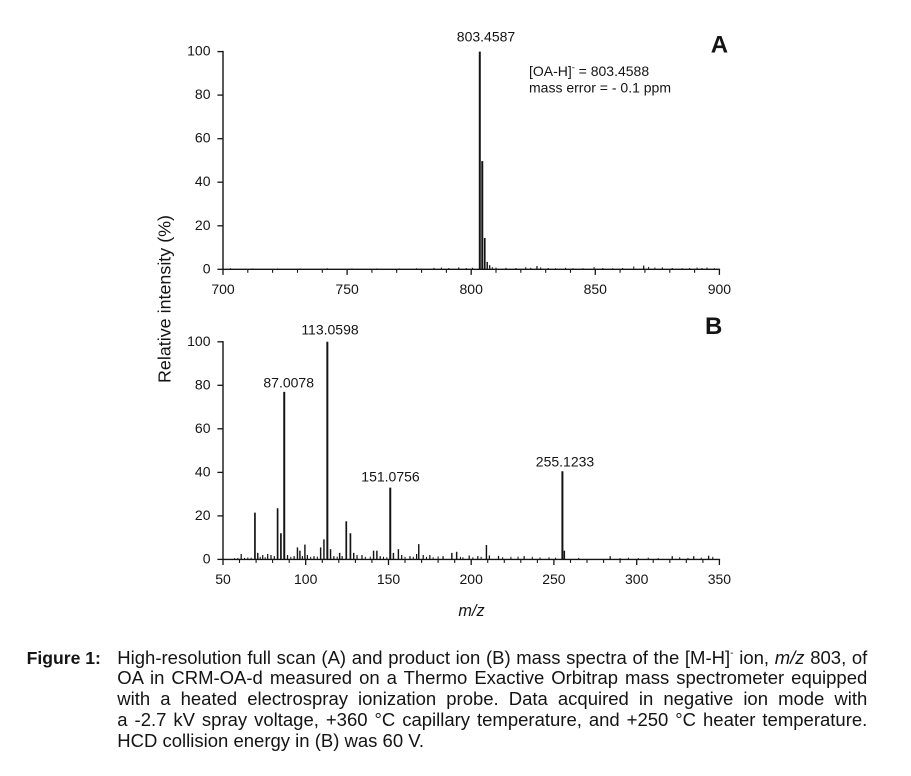 This screenshot has width=911, height=776. What do you see at coordinates (471, 611) in the screenshot?
I see `svg-text: m/z` at bounding box center [471, 611].